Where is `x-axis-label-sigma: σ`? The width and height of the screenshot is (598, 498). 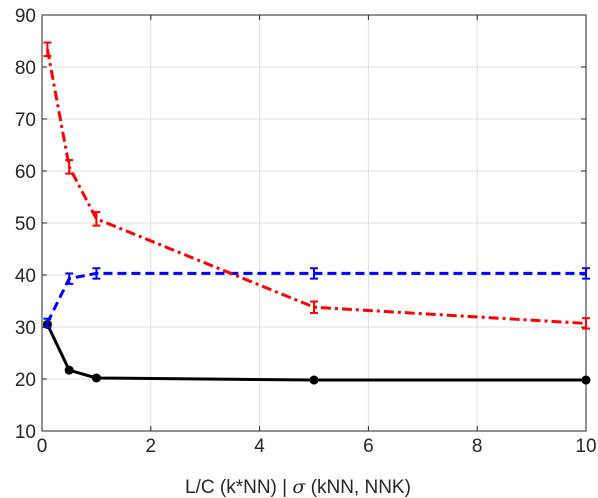 x-axis-label-sigma: σ is located at coordinates (299, 487).